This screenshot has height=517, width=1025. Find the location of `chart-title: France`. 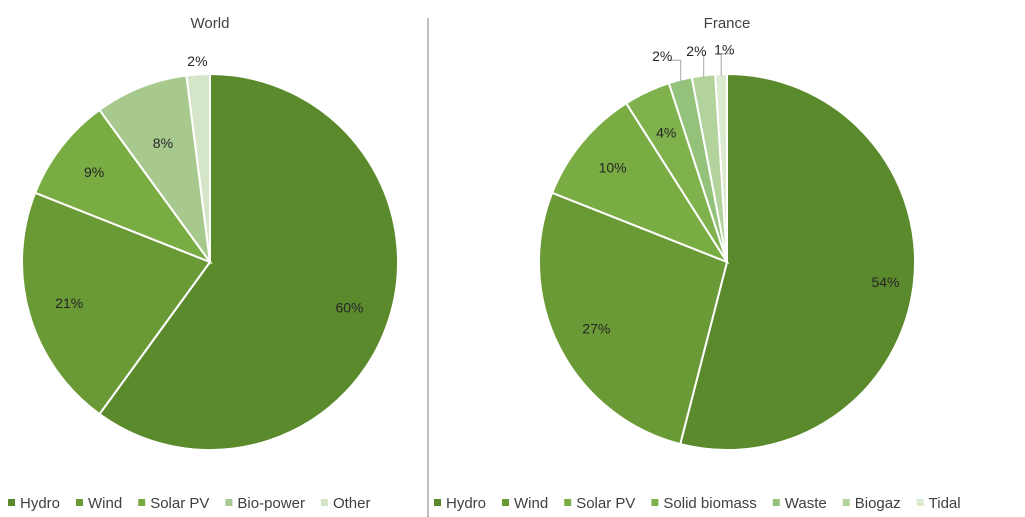

chart-title: France is located at coordinates (727, 23).